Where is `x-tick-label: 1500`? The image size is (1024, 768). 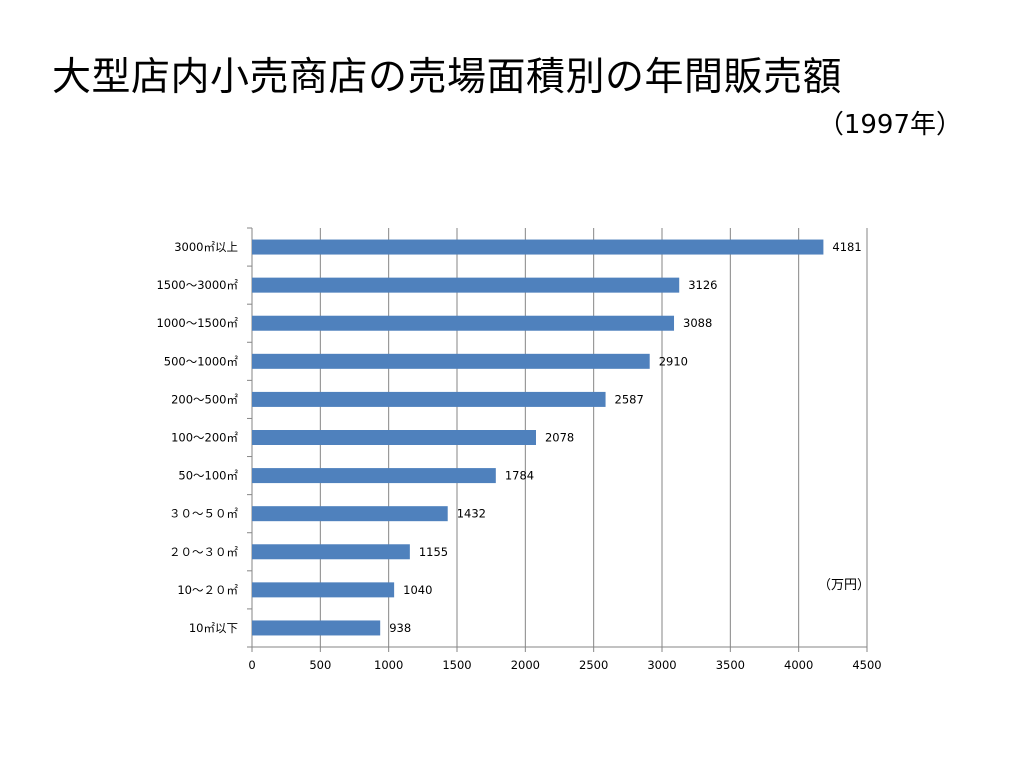 x-tick-label: 1500 is located at coordinates (456, 665).